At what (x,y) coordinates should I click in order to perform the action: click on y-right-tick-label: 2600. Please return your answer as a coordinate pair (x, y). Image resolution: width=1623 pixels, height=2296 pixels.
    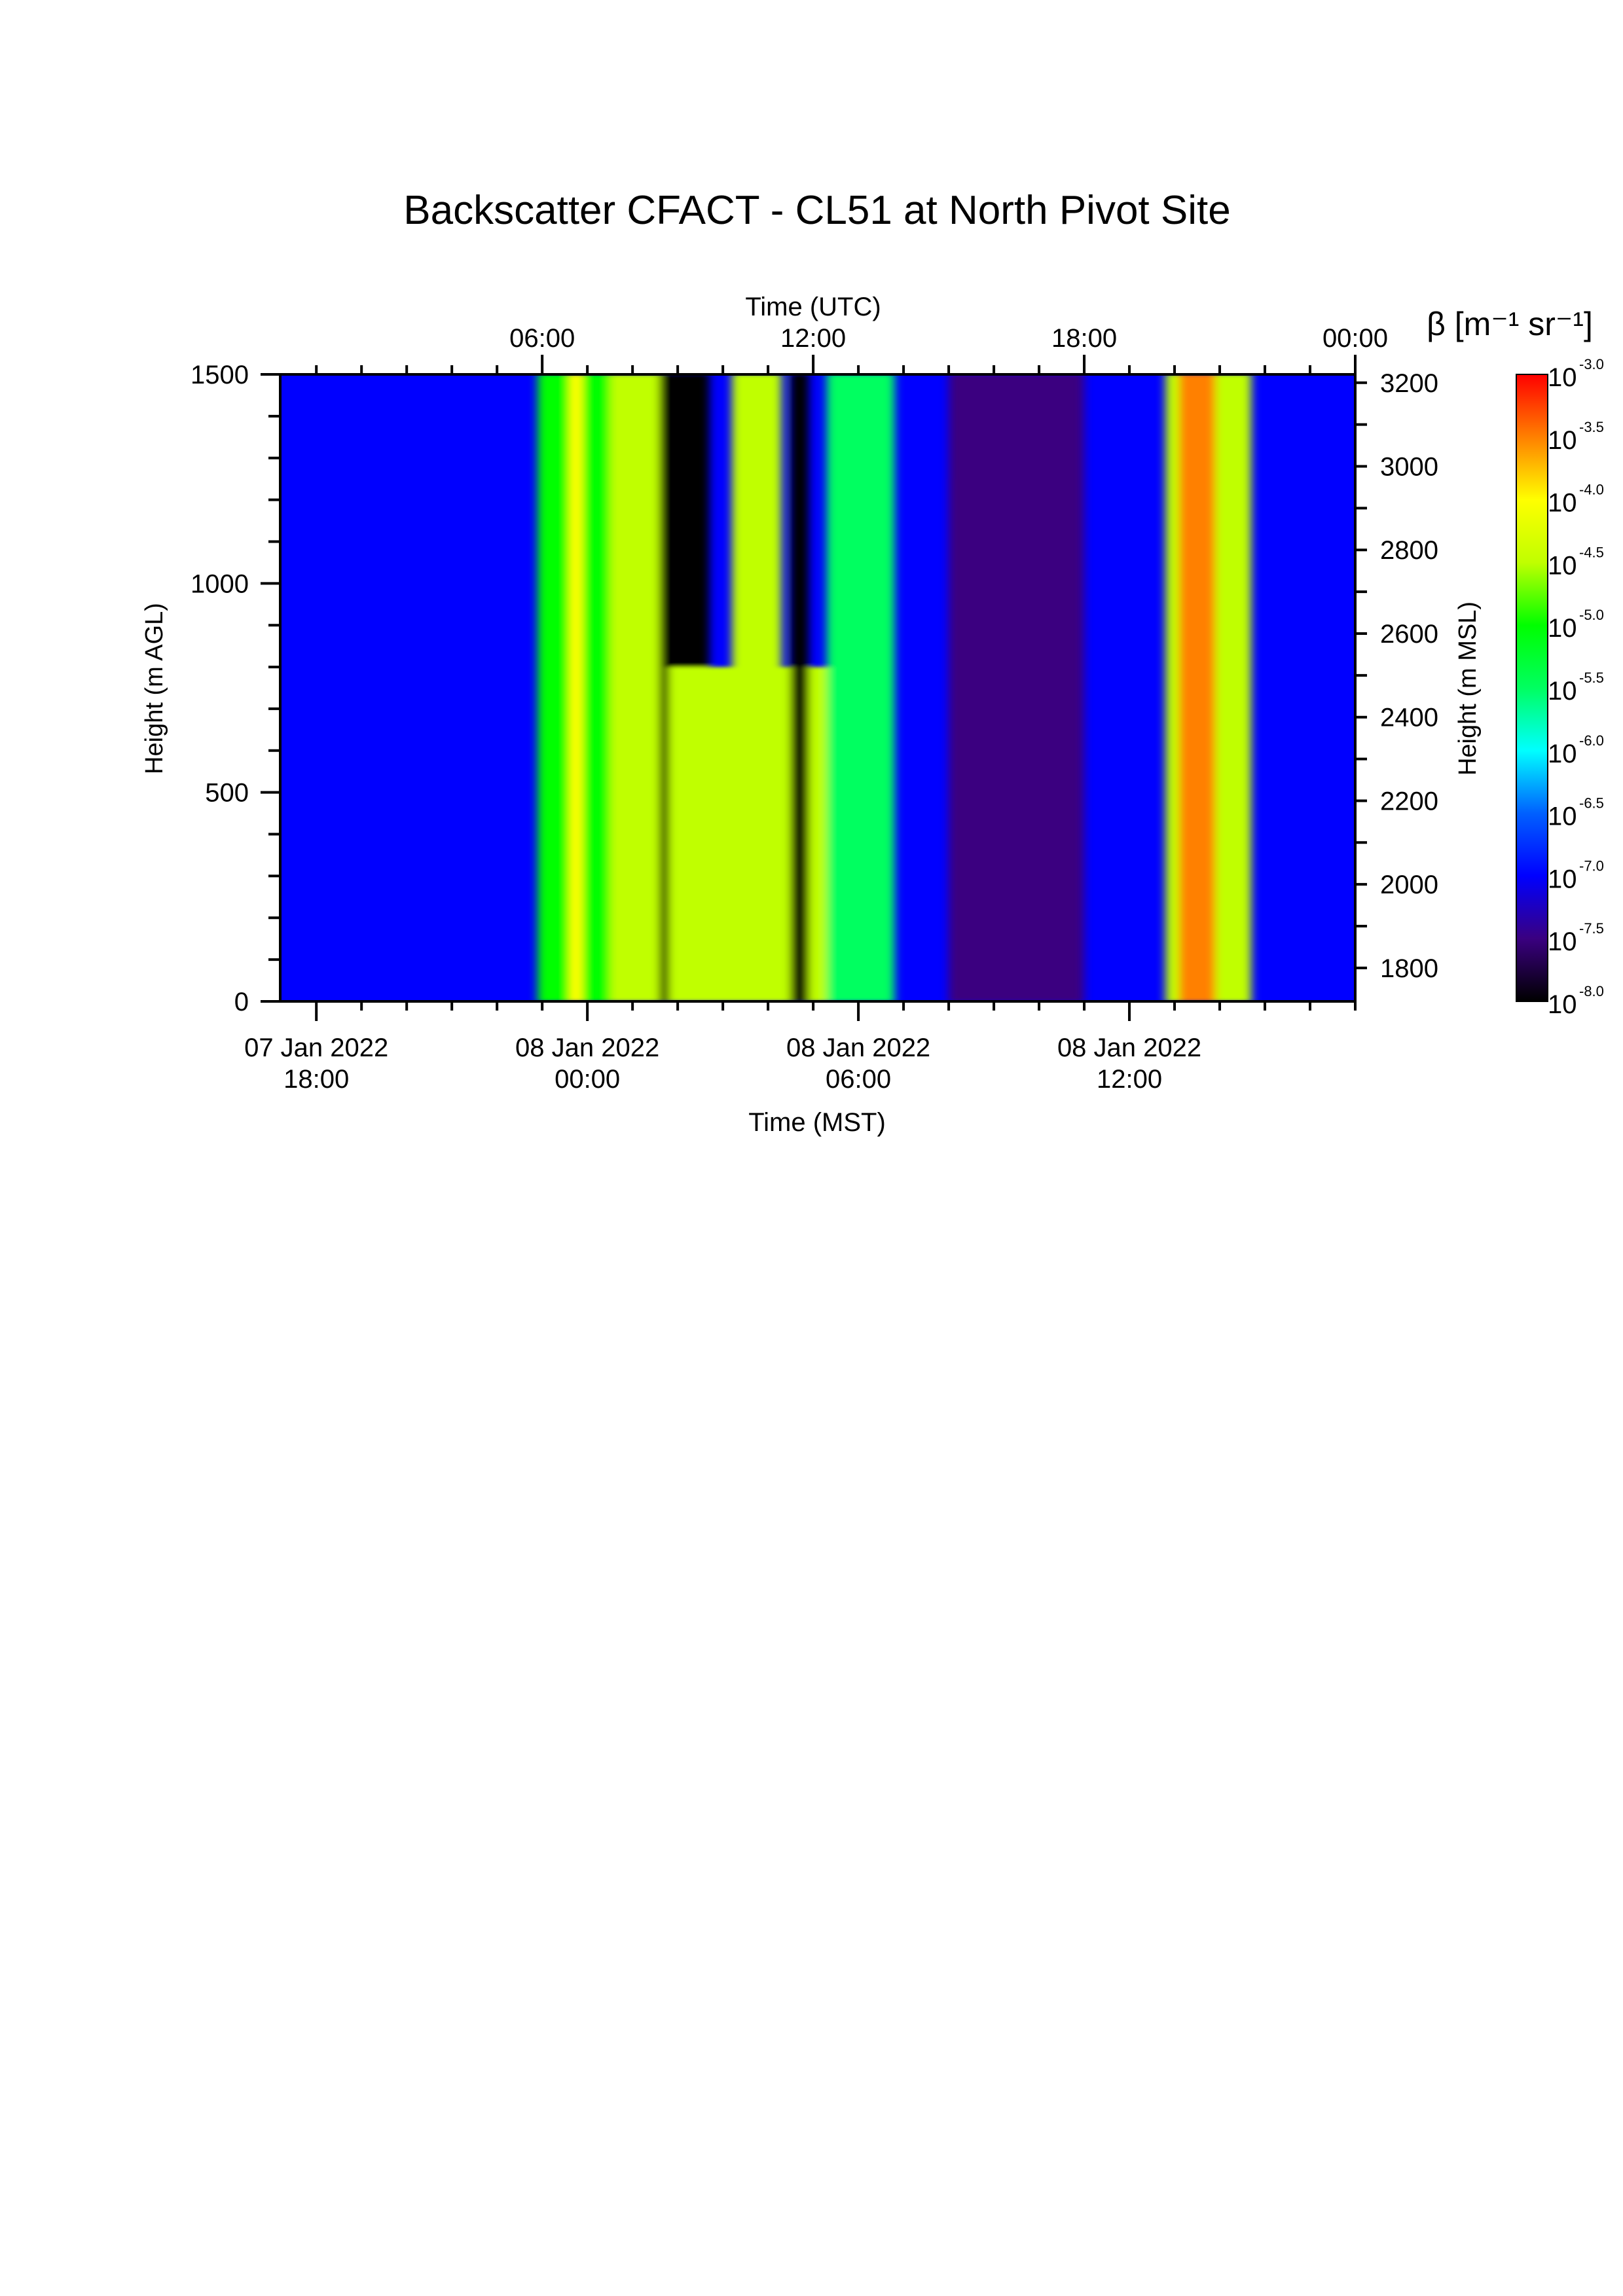
    Looking at the image, I should click on (1409, 634).